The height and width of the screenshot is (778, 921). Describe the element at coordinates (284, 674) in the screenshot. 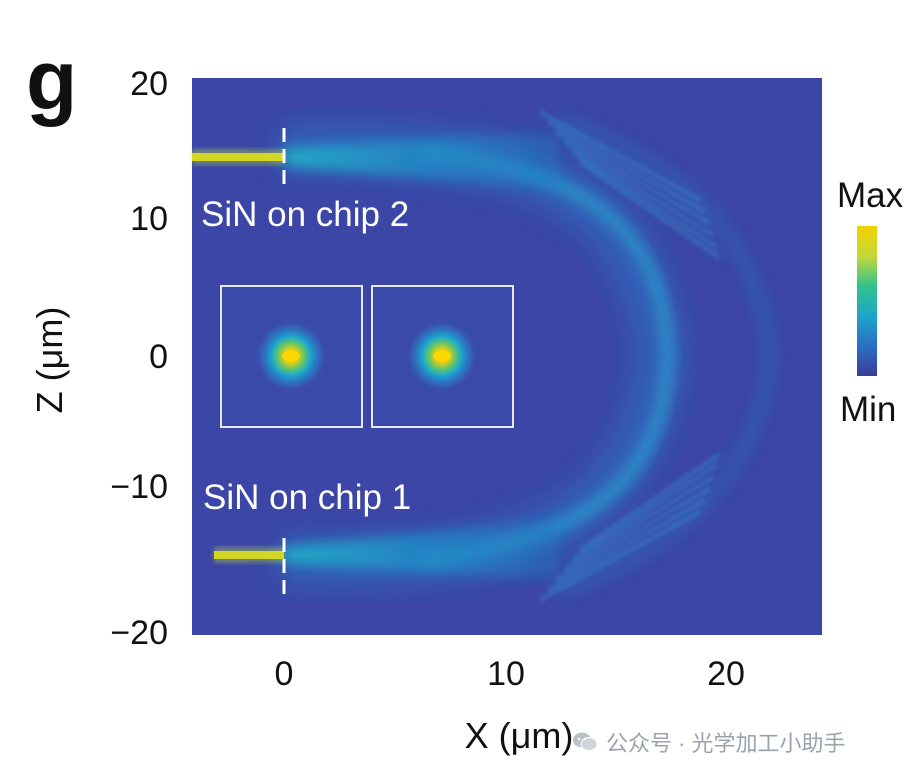

I see `x-tick-0: 0` at that location.